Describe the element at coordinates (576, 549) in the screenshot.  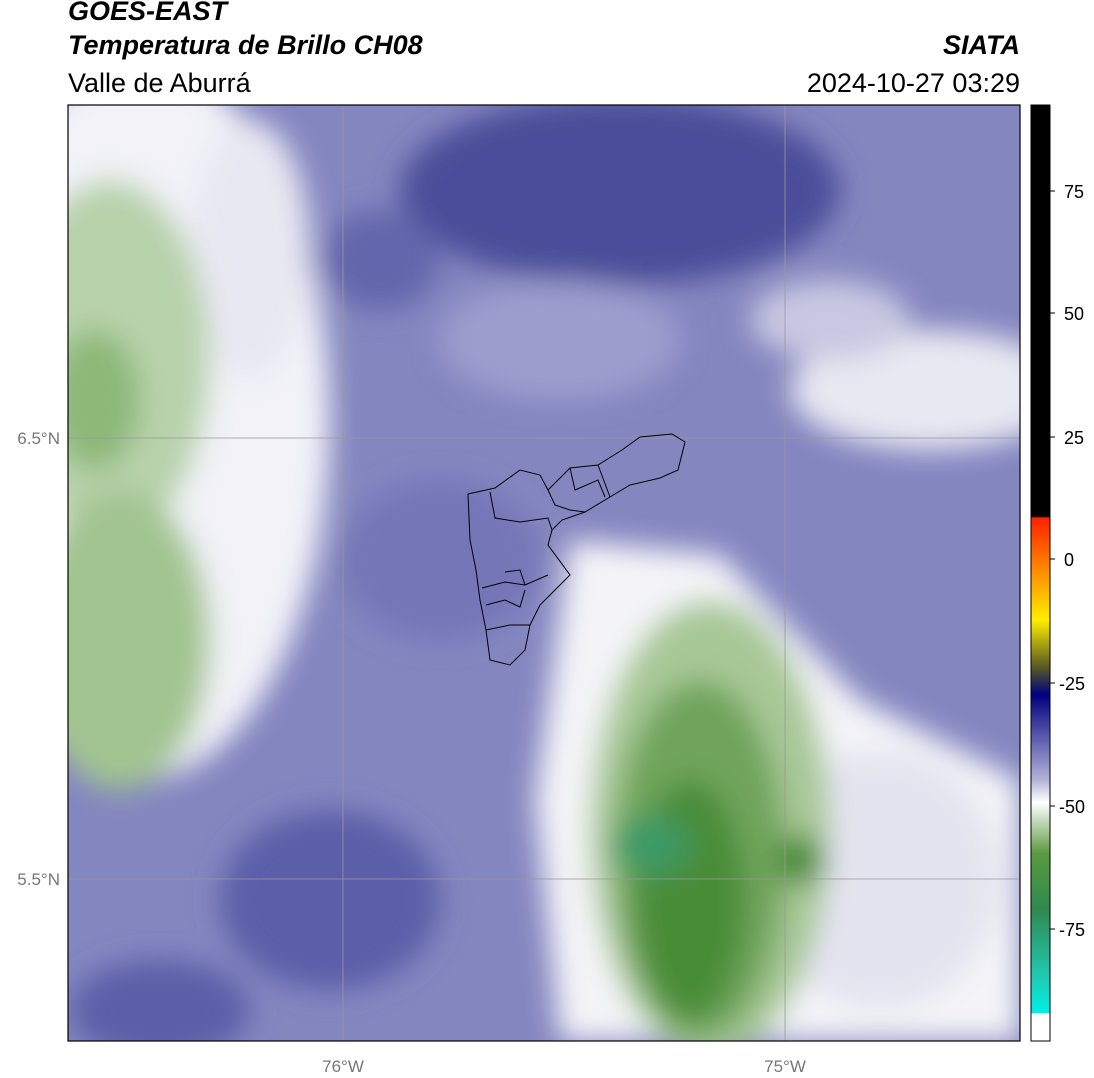
I see `municipal-outline` at that location.